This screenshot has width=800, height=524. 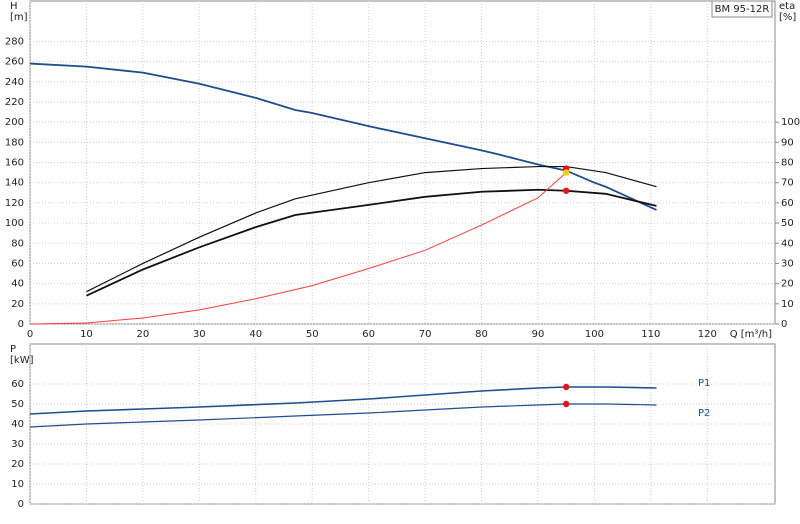 What do you see at coordinates (787, 243) in the screenshot?
I see `y2-tick-label: 40` at bounding box center [787, 243].